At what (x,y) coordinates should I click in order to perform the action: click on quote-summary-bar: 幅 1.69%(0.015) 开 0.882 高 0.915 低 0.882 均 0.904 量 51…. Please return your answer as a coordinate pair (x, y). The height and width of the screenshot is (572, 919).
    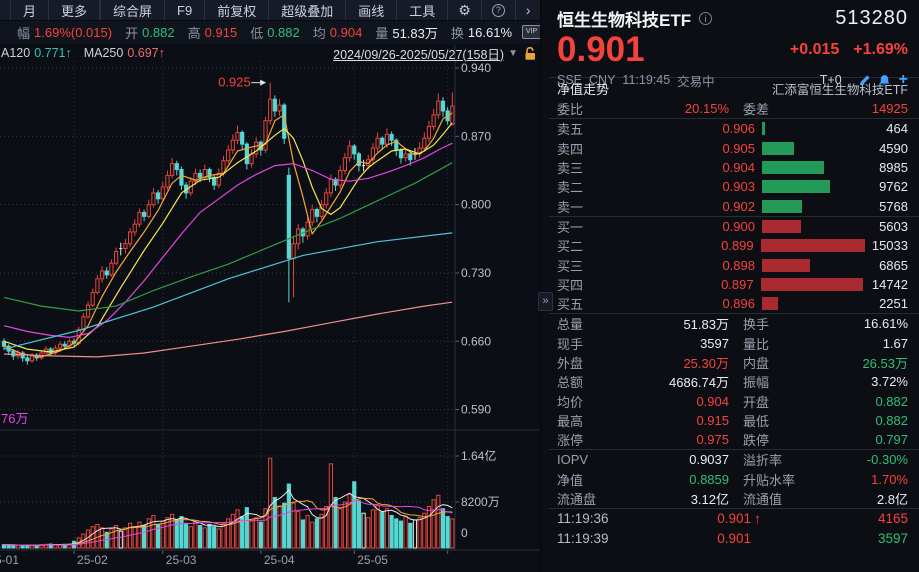
    Looking at the image, I should click on (270, 32).